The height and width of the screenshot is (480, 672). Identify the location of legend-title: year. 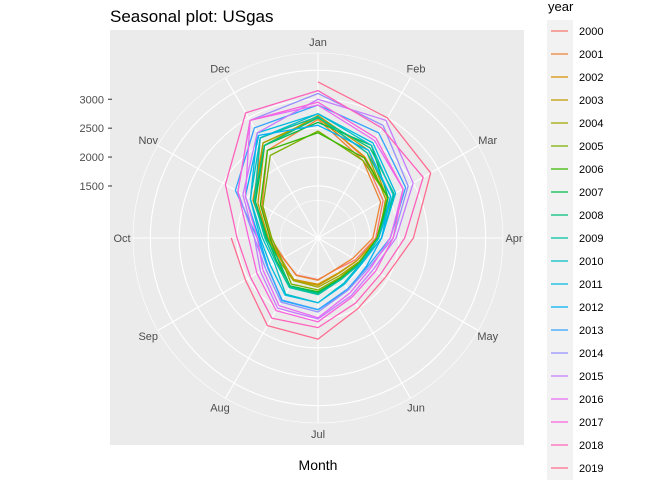
(561, 7).